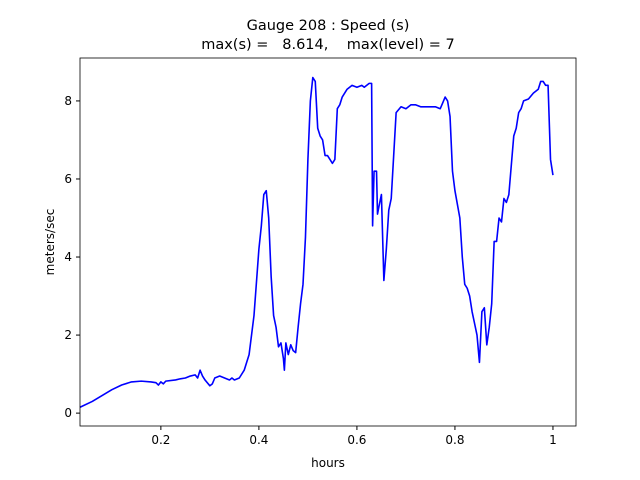  Describe the element at coordinates (328, 45) in the screenshot. I see `chart-subtitle: max(s) = 8.614, max(level) = 7` at that location.